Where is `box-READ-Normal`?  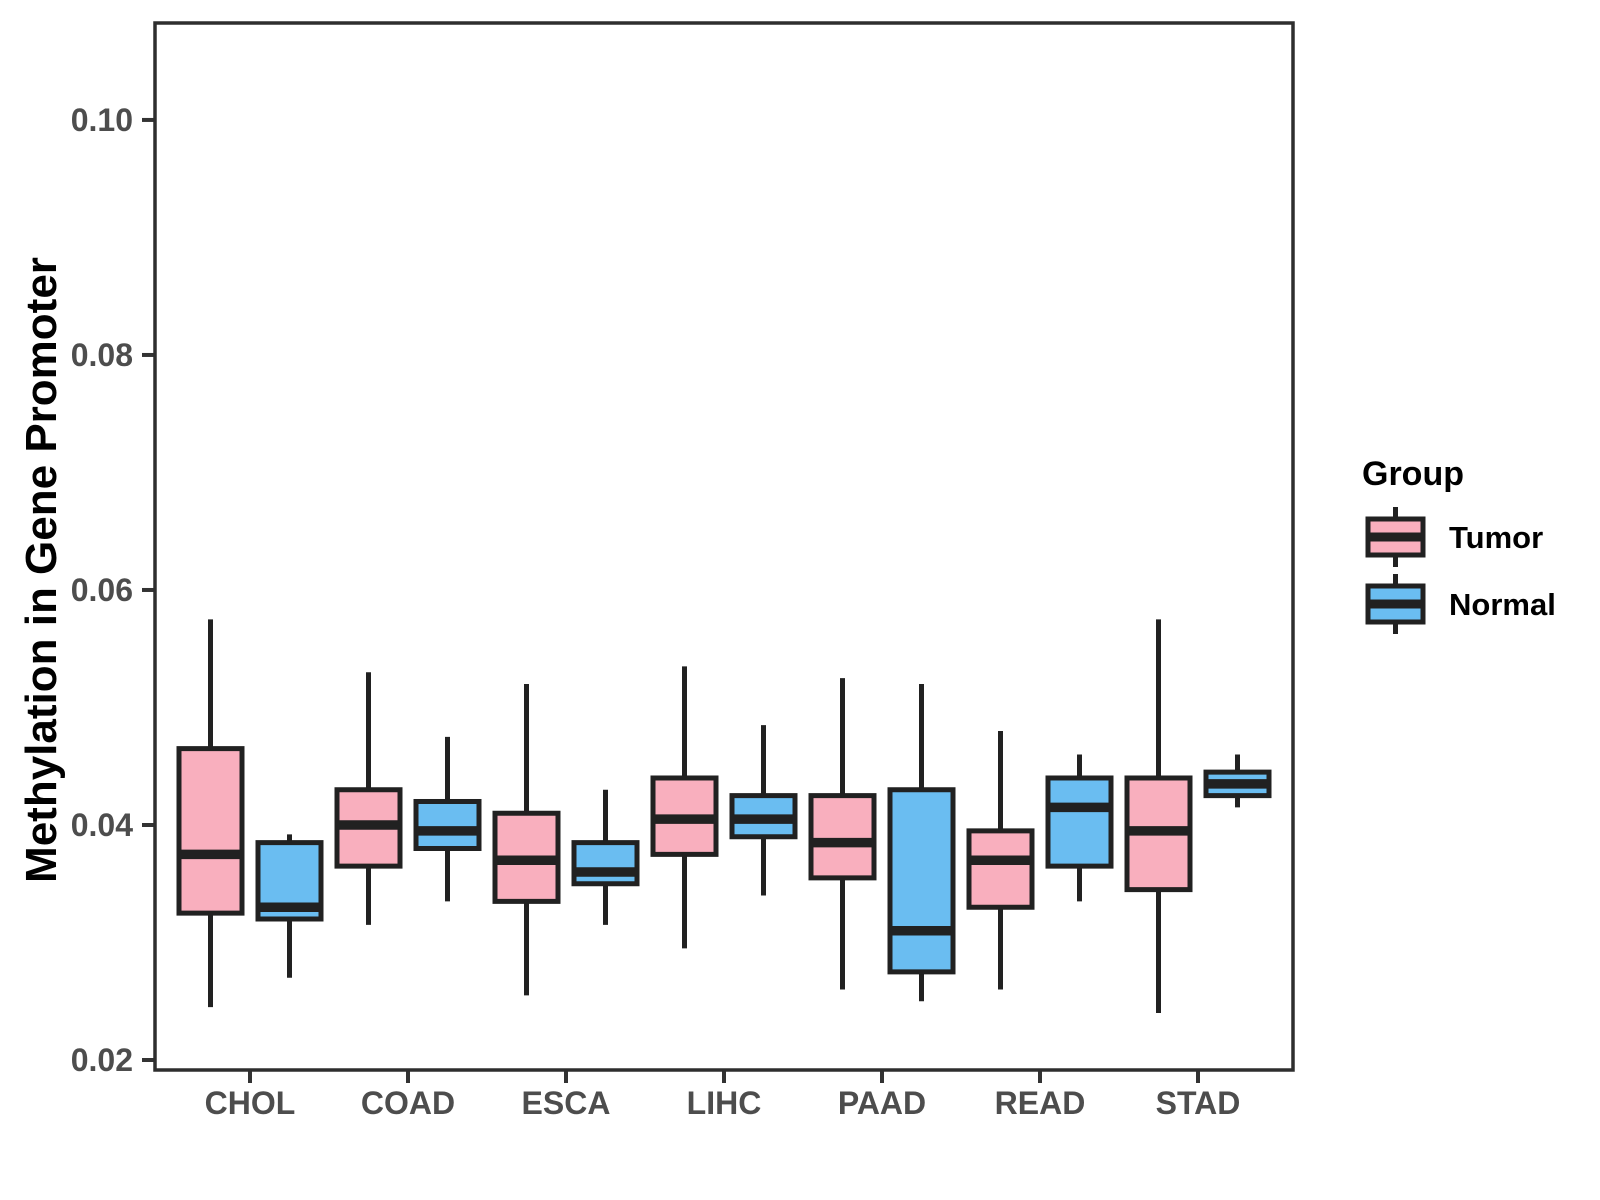 box-READ-Normal is located at coordinates (1079, 822).